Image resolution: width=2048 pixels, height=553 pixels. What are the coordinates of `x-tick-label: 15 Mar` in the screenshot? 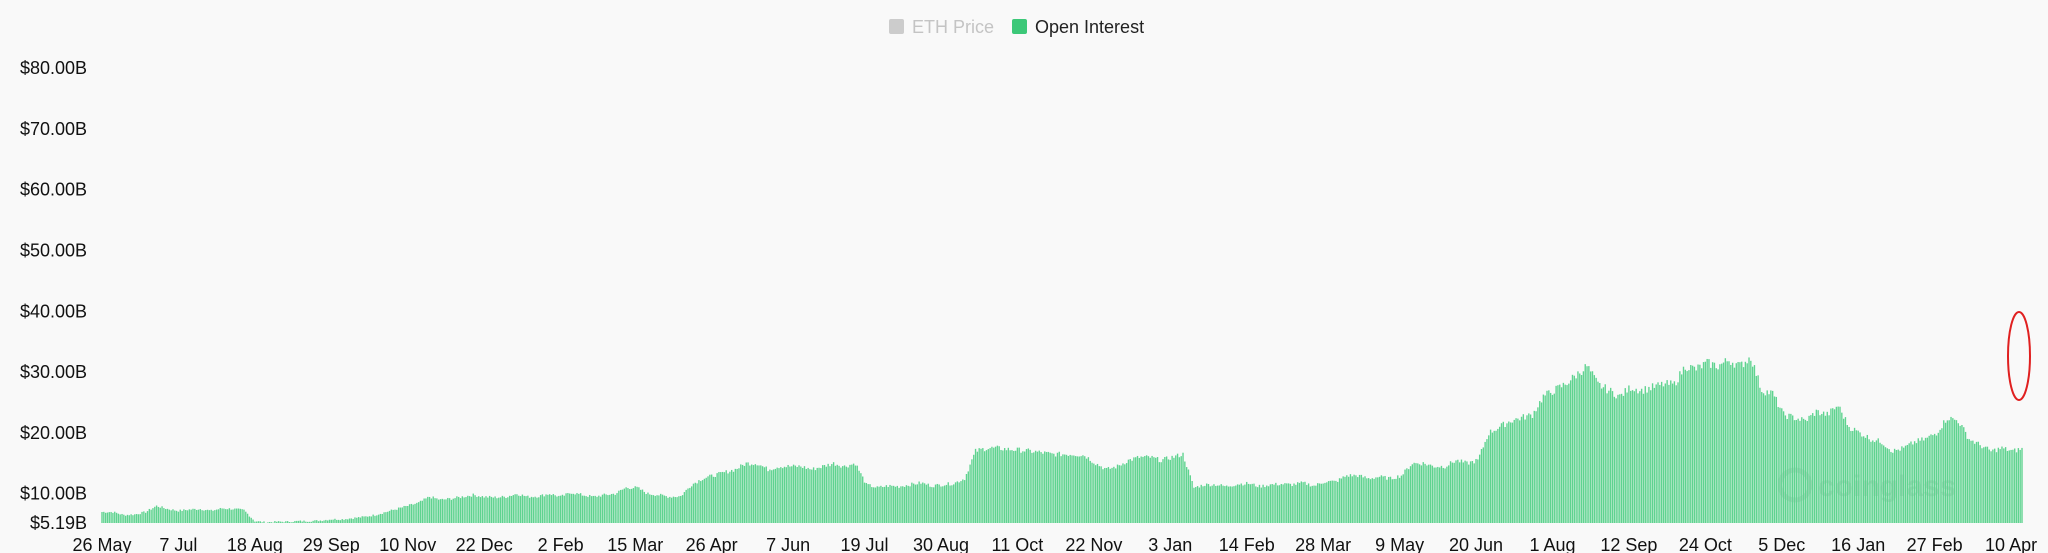 It's located at (635, 544).